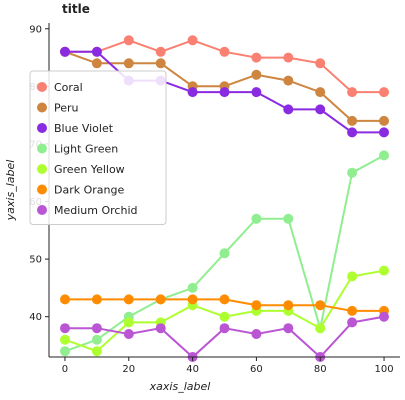 Image resolution: width=405 pixels, height=400 pixels. I want to click on legend-label-medium-orchid: Medium Orchid, so click(95, 210).